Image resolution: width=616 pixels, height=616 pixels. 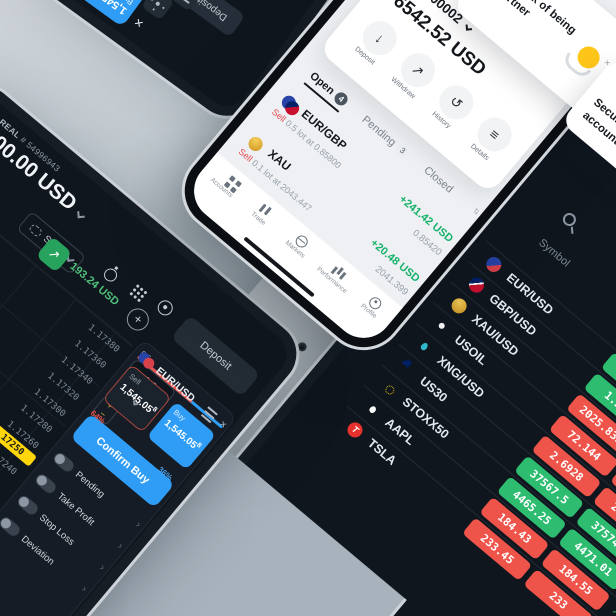 I want to click on open-count-badge: 4, so click(x=341, y=99).